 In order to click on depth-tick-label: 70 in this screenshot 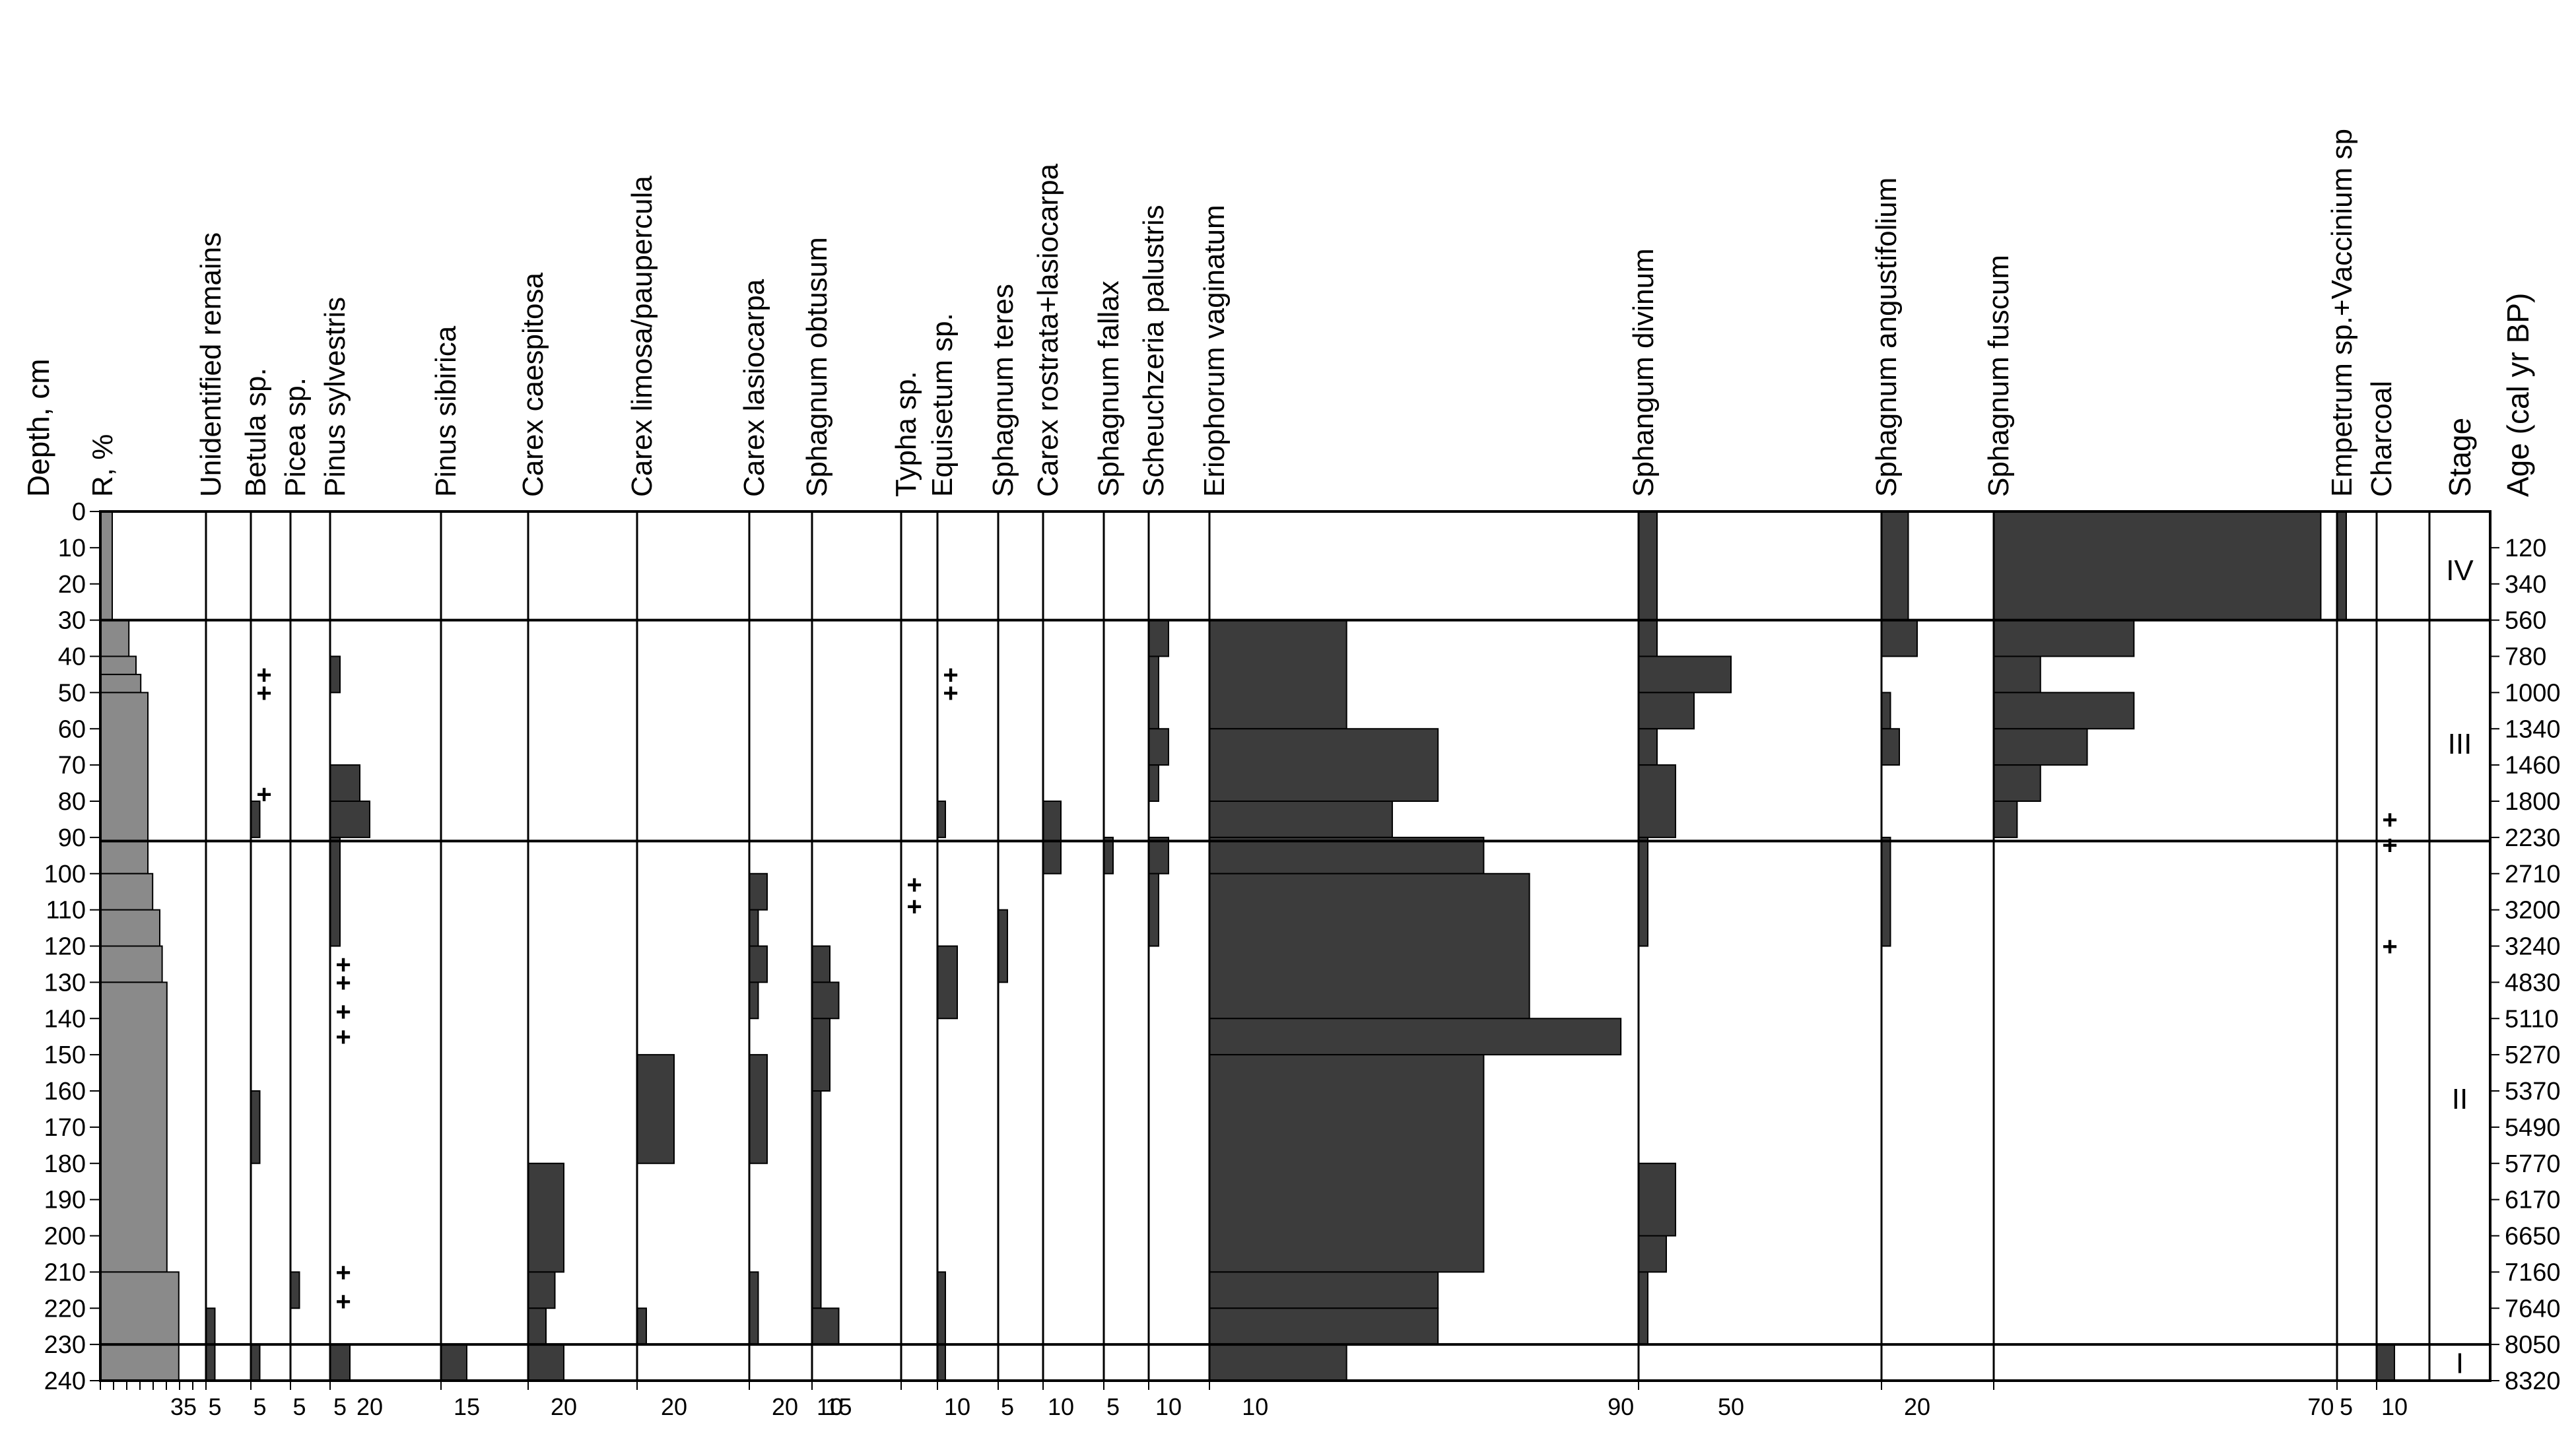, I will do `click(72, 765)`.